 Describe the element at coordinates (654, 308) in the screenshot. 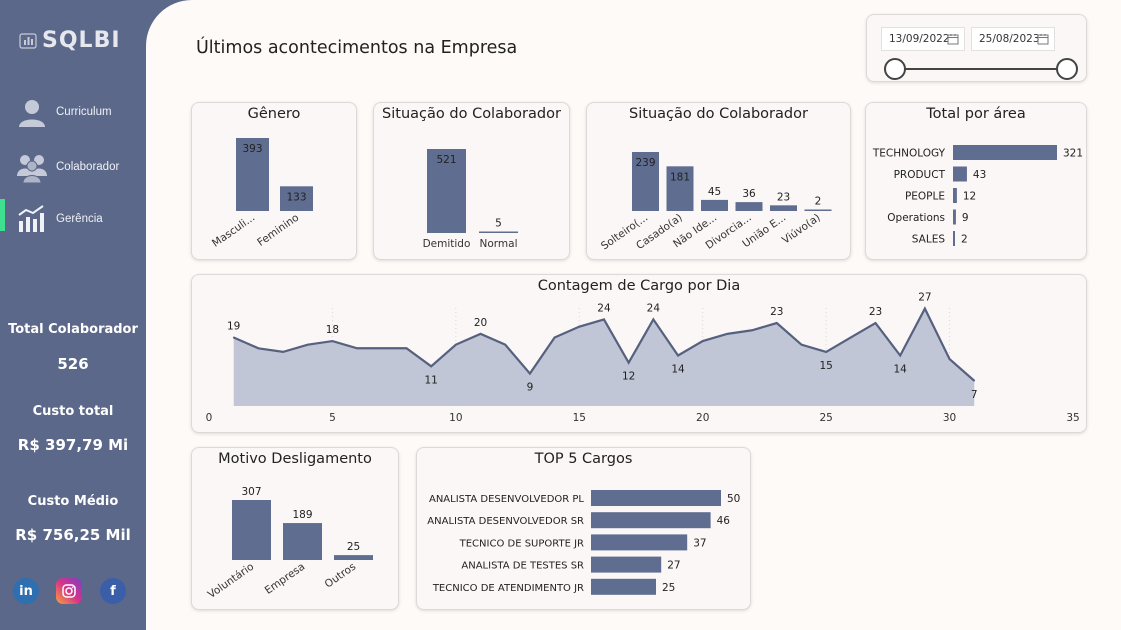

I see `data-label: 24` at that location.